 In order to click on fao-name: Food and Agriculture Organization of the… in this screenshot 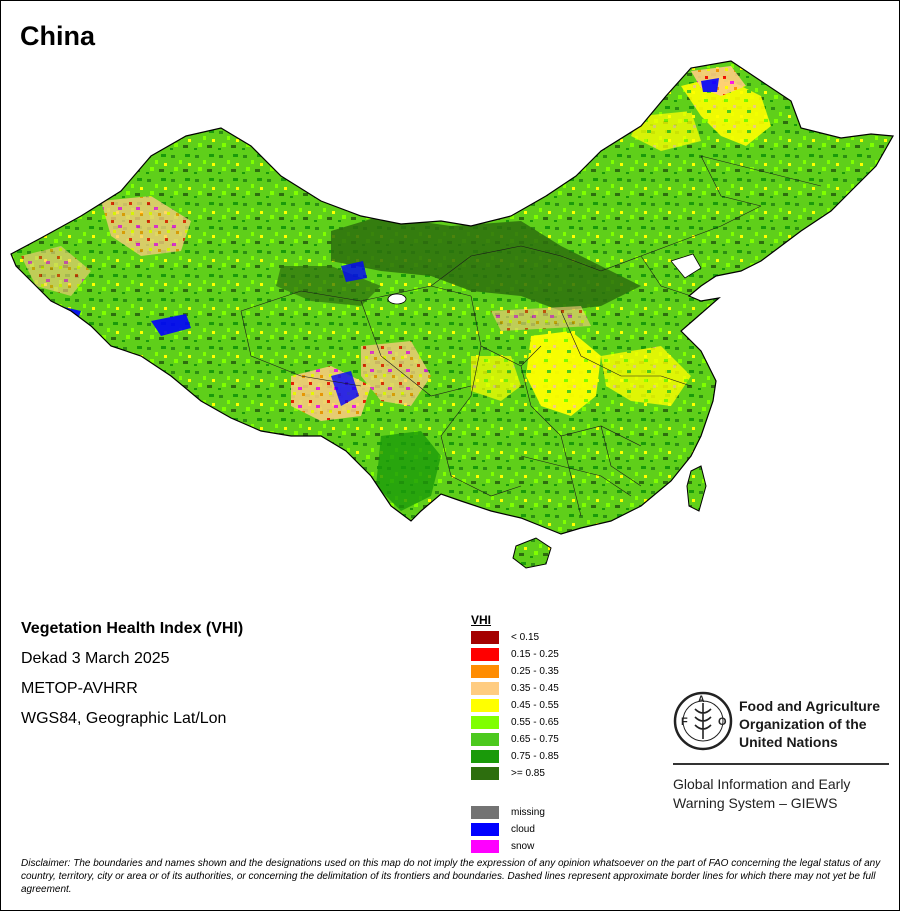, I will do `click(809, 724)`.